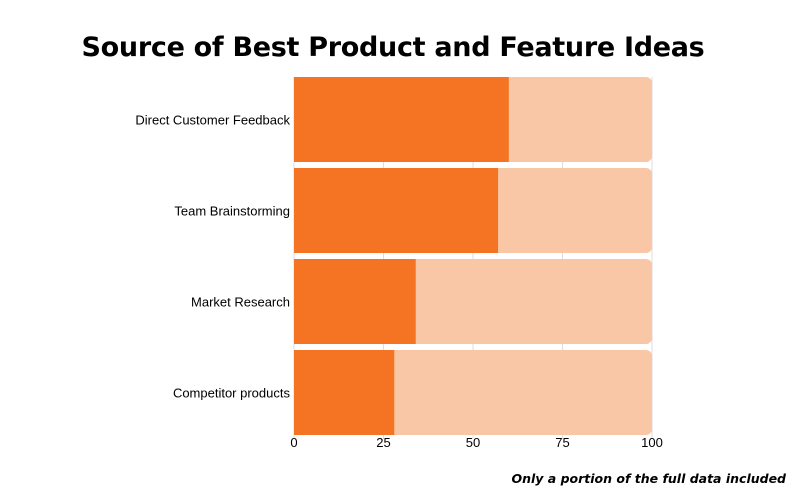 This screenshot has height=500, width=800. Describe the element at coordinates (652, 442) in the screenshot. I see `x-tick-label-4: 100` at that location.